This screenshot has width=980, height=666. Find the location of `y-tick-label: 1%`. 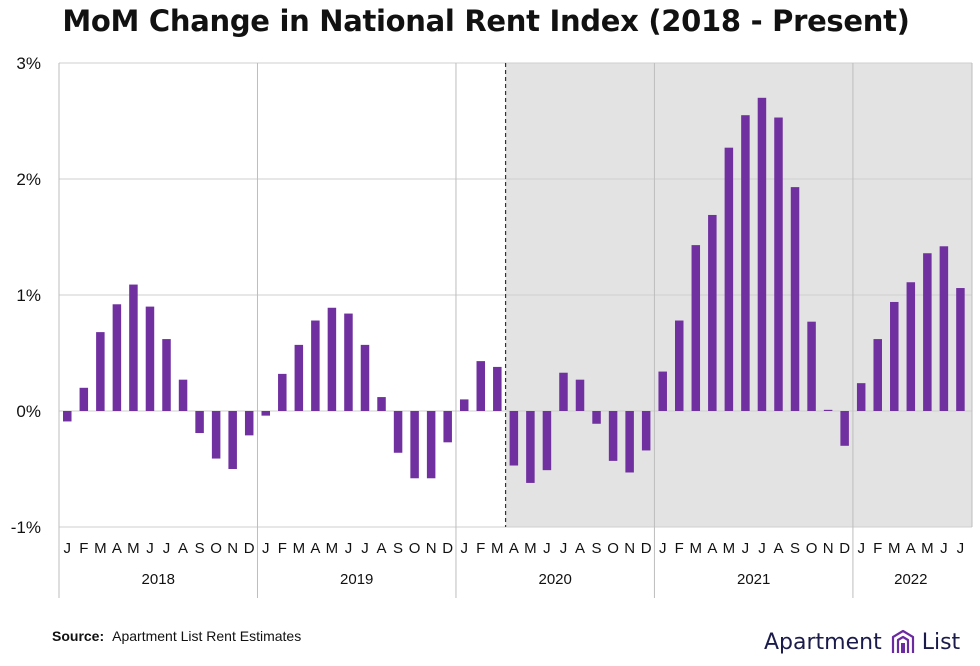

y-tick-label: 1% is located at coordinates (28, 295).